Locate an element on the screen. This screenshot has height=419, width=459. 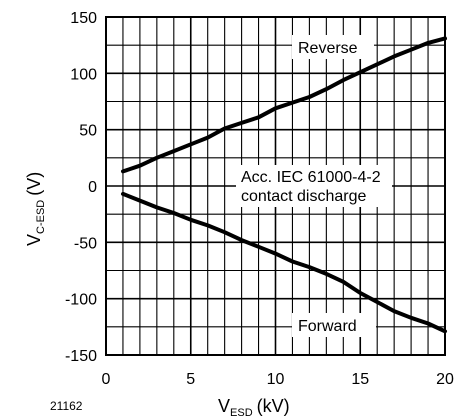
x-tick-label: 20 is located at coordinates (445, 379).